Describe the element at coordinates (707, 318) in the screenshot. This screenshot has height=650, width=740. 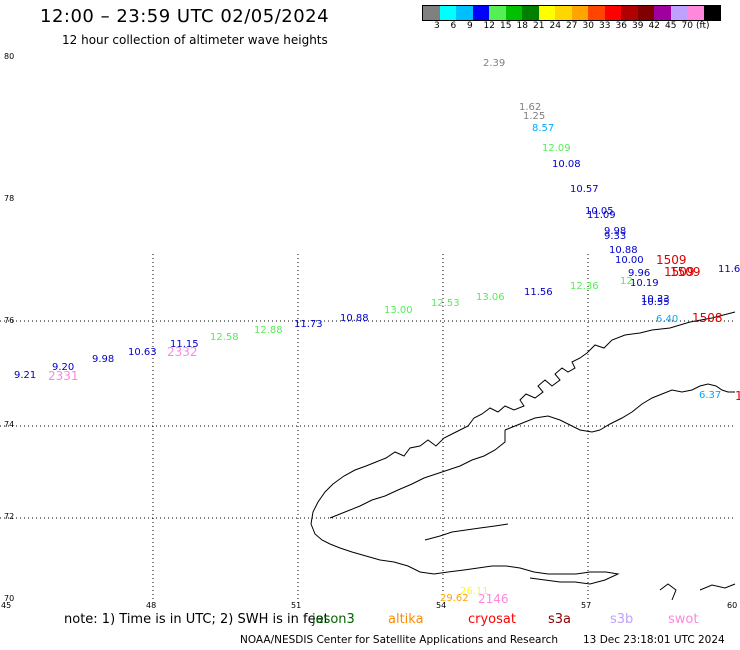
I see `time-tag-label: 1508` at that location.